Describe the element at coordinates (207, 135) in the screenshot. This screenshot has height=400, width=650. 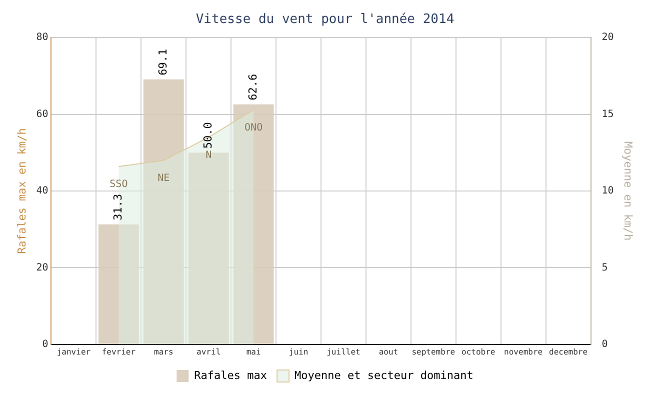
I see `data-label: 50.0` at that location.